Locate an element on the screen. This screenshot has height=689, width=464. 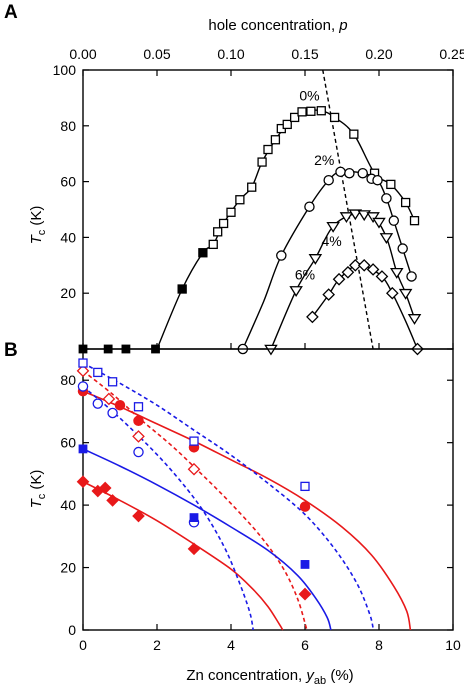
panel-b-y-tick-label: 60 is located at coordinates (68, 443).